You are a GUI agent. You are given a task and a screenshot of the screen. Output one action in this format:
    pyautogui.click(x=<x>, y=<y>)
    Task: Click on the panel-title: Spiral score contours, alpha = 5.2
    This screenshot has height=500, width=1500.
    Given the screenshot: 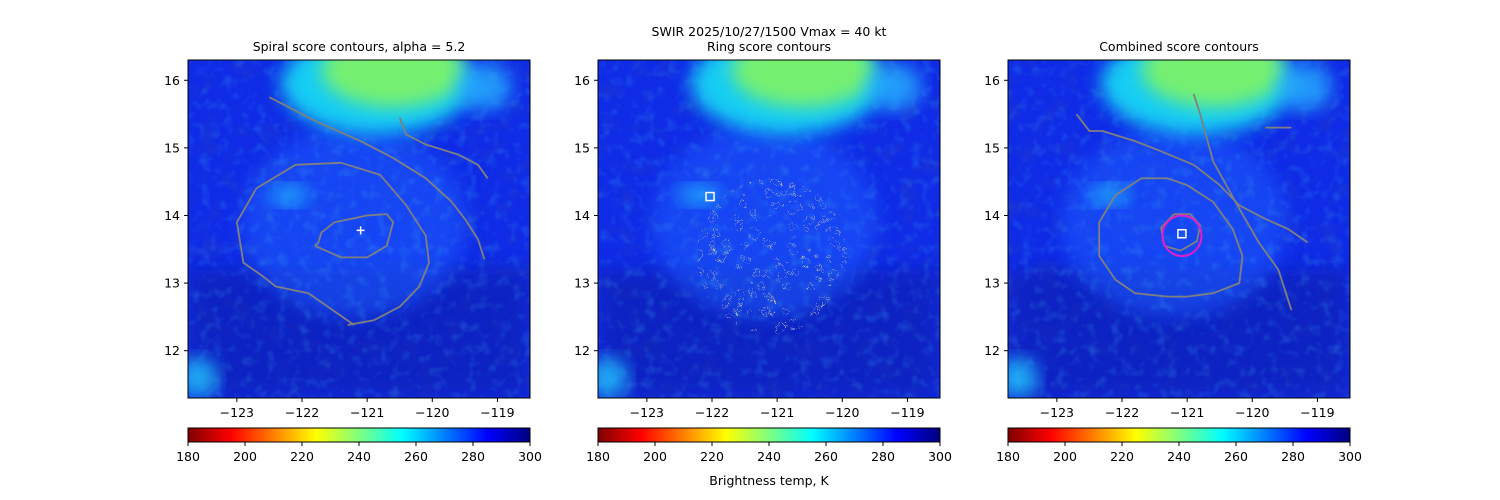 What is the action you would take?
    pyautogui.click(x=359, y=46)
    